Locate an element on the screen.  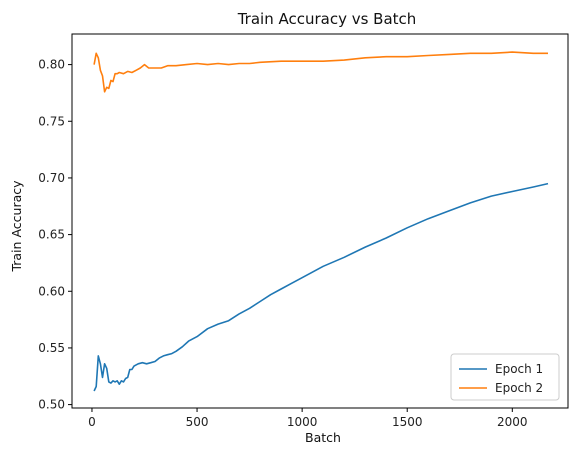
x-tick-label: 1500 is located at coordinates (407, 422).